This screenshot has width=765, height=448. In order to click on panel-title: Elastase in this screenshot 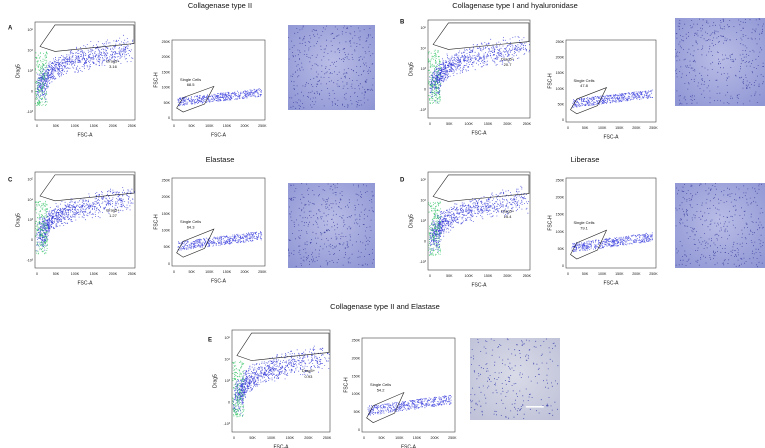, I will do `click(220, 159)`.